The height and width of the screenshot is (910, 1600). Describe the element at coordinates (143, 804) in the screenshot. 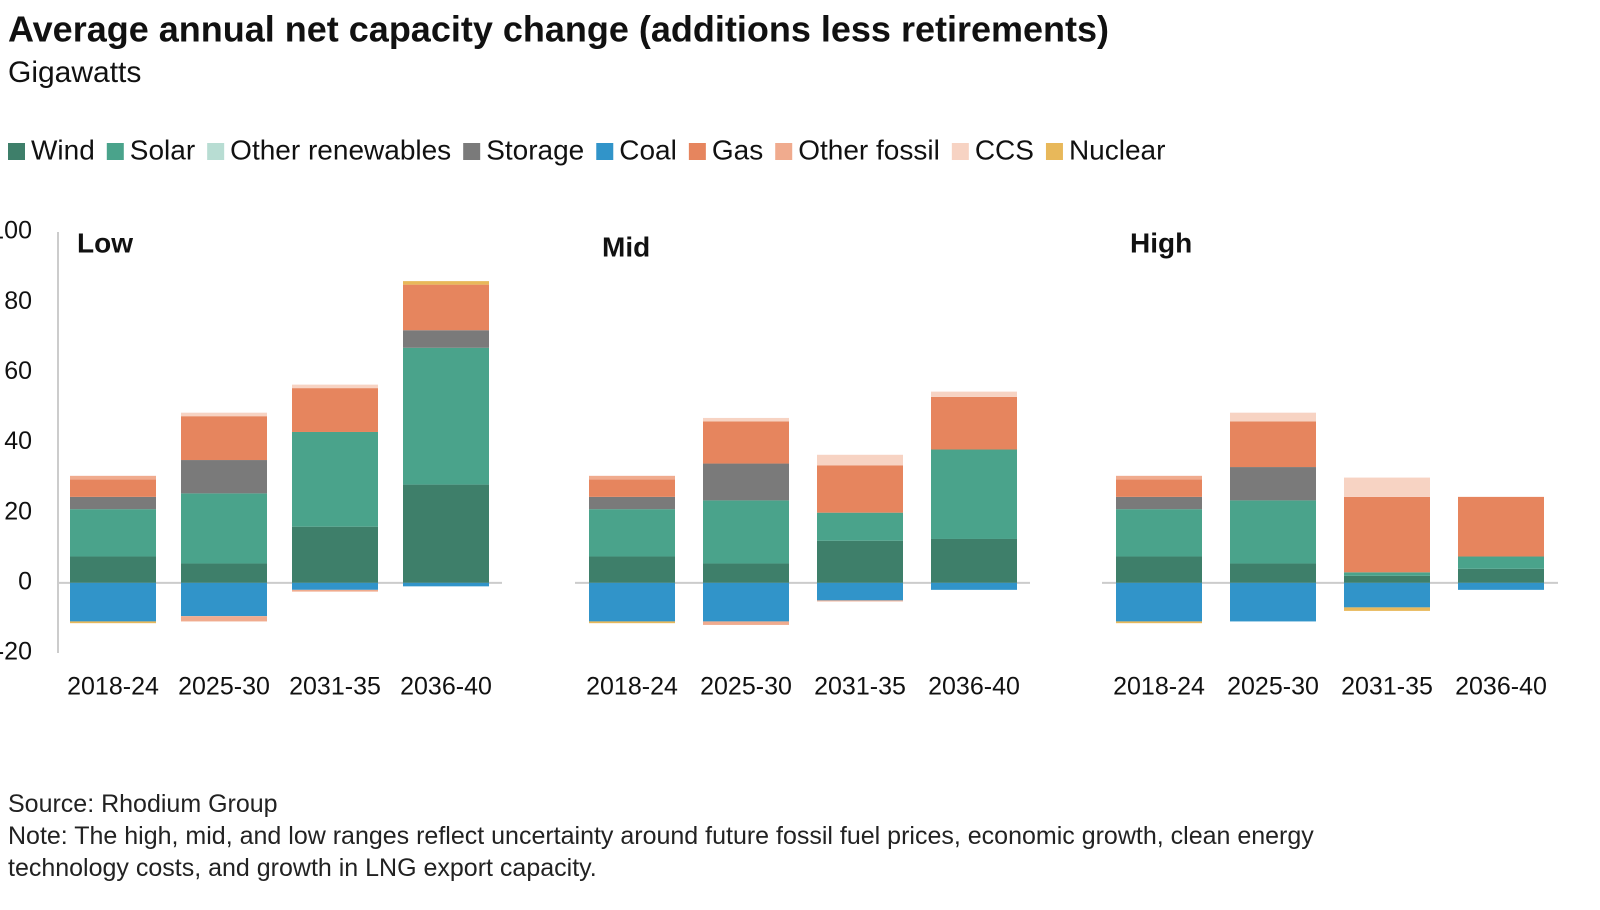

I see `source: Source: Rhodium Group` at that location.